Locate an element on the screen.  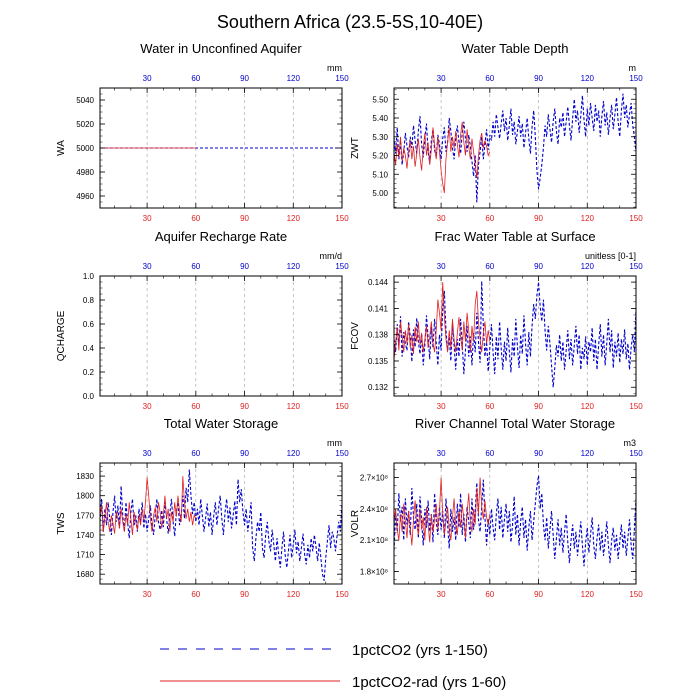
ytick-label-aquifer-recharge-rate-1: 0.2 is located at coordinates (89, 372).